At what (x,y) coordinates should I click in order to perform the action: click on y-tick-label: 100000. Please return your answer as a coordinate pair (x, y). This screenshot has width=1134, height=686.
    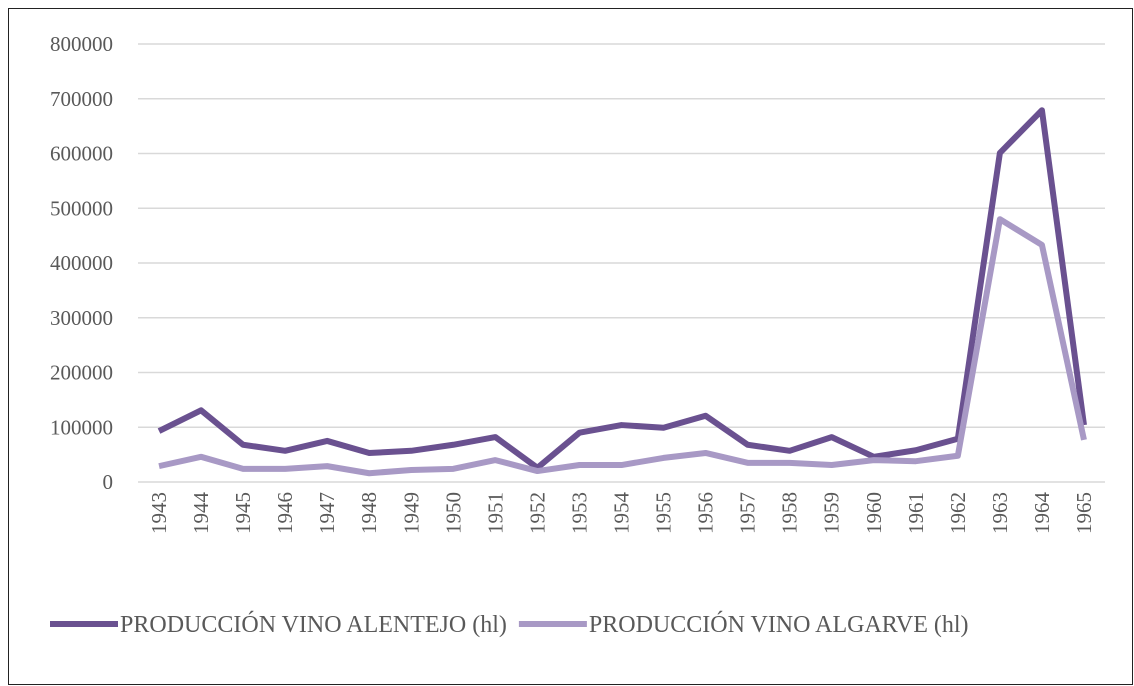
    Looking at the image, I should click on (81, 427).